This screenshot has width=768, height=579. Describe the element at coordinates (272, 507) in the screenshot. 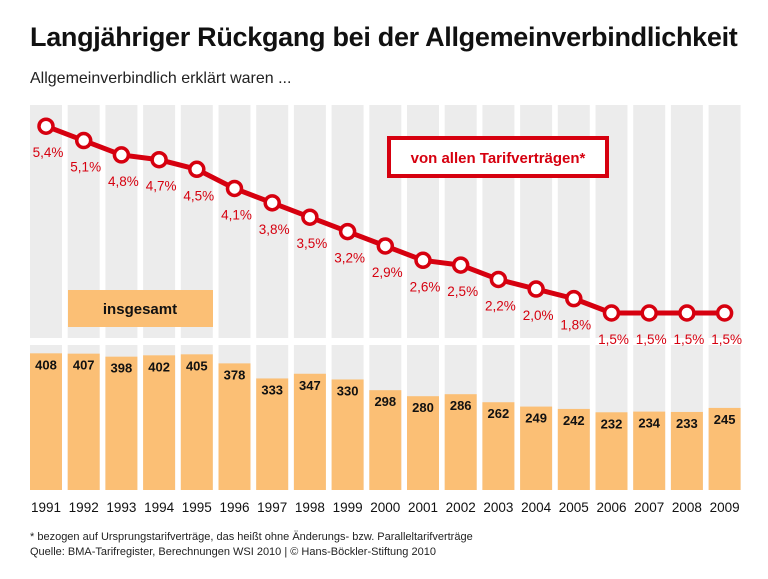

I see `x-tick-label: 1997` at that location.